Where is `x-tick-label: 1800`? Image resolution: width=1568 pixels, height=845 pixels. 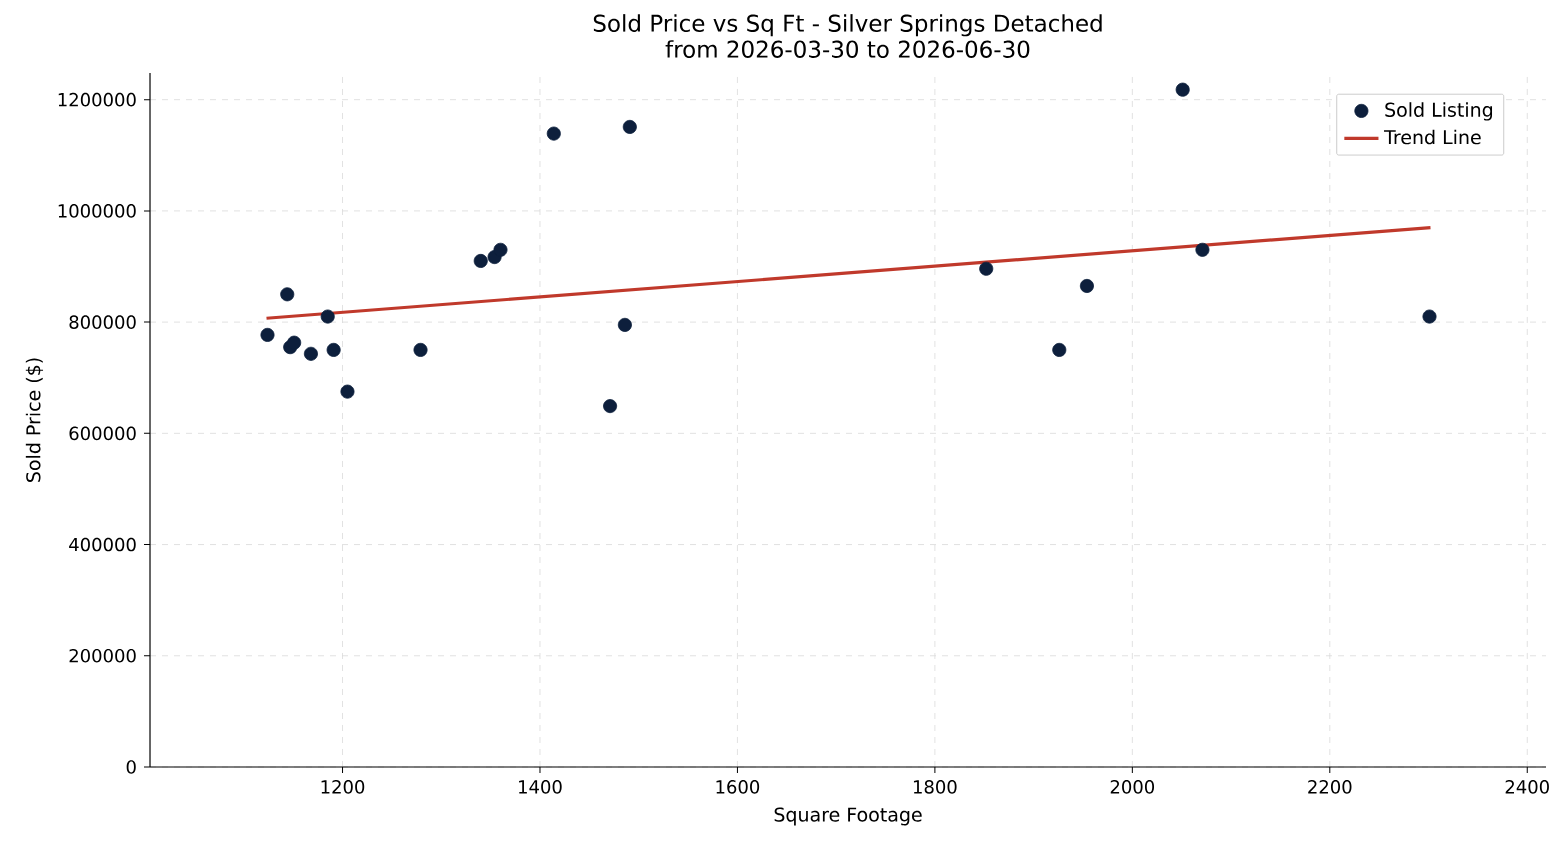
x-tick-label: 1800 is located at coordinates (935, 787).